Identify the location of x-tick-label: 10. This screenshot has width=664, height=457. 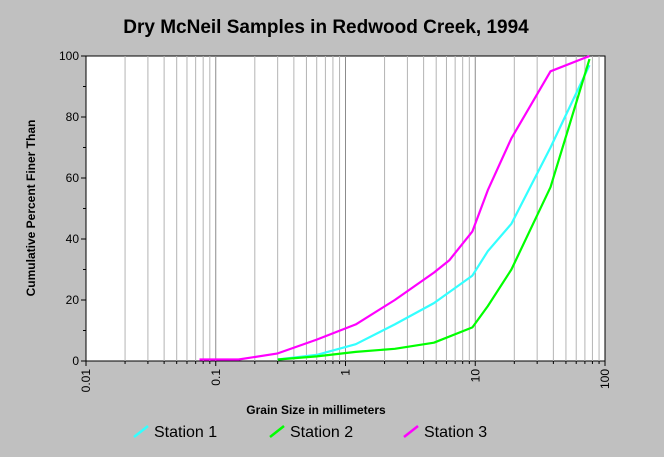
(475, 376).